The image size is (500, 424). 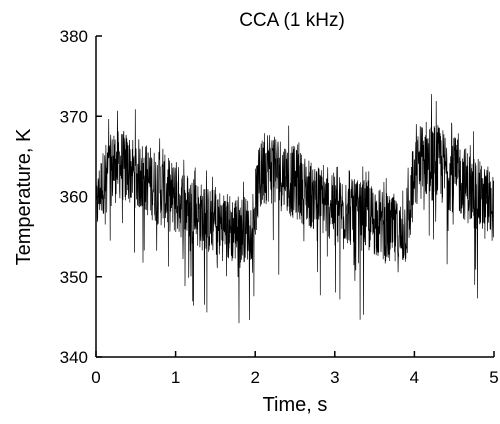 What do you see at coordinates (254, 377) in the screenshot?
I see `x-tick-label: 2` at bounding box center [254, 377].